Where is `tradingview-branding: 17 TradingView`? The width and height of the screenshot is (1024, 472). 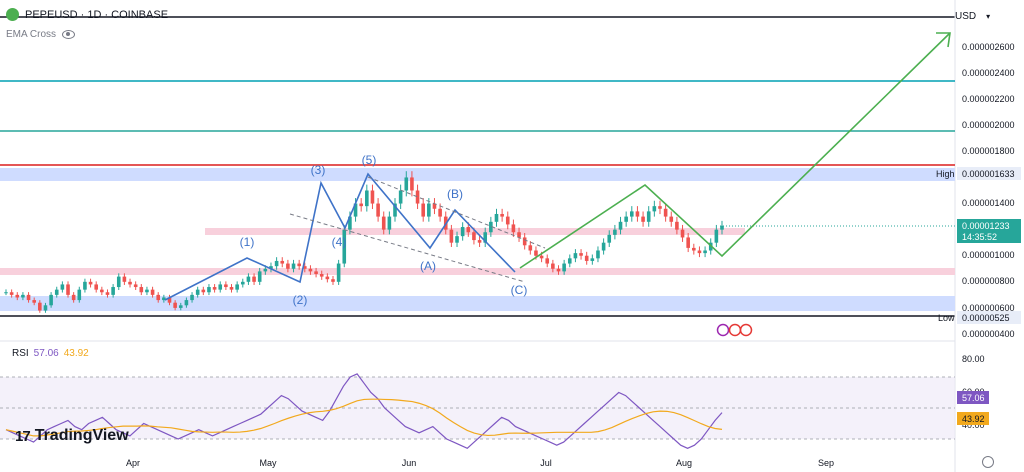
tradingview-branding: 17 TradingView is located at coordinates (72, 436).